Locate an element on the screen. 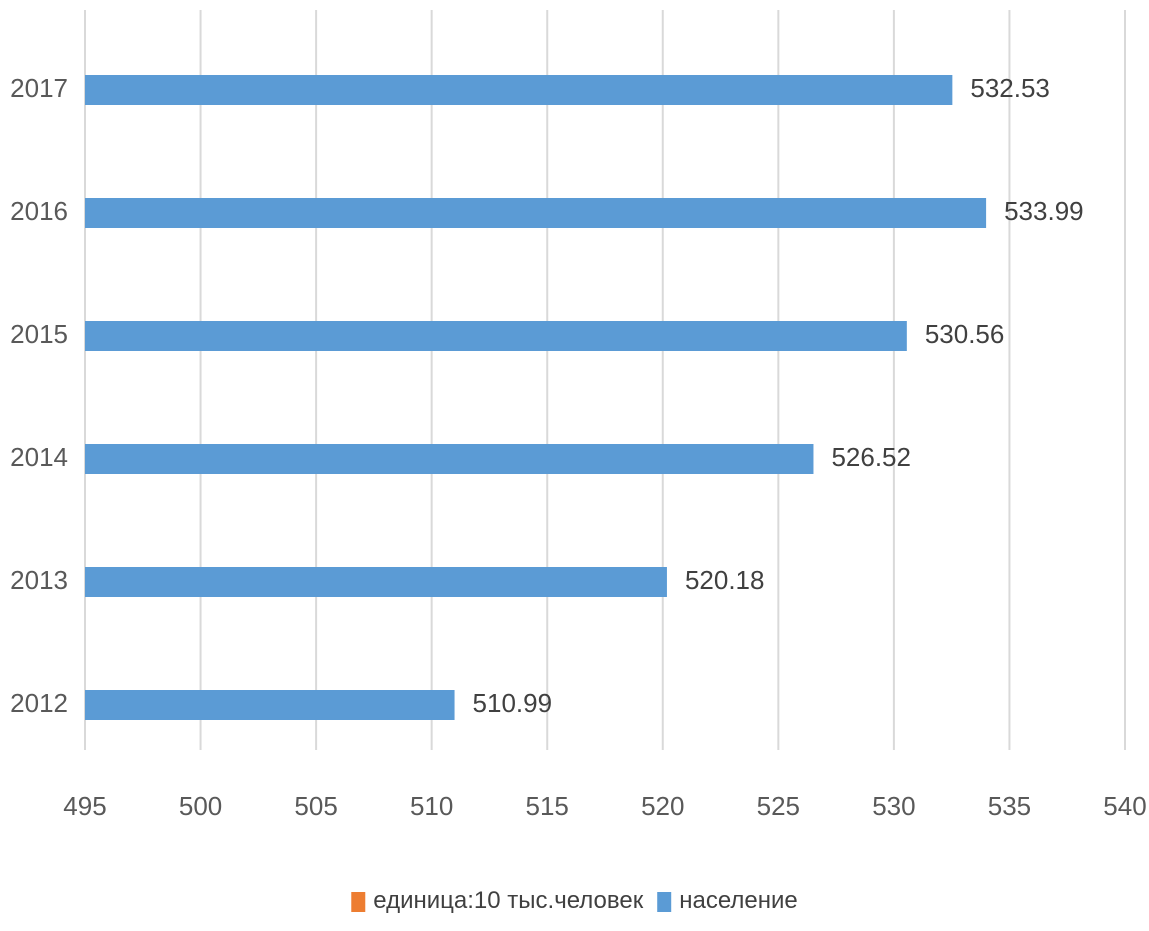 This screenshot has height=931, width=1149. x-tick-label: 505 is located at coordinates (315, 806).